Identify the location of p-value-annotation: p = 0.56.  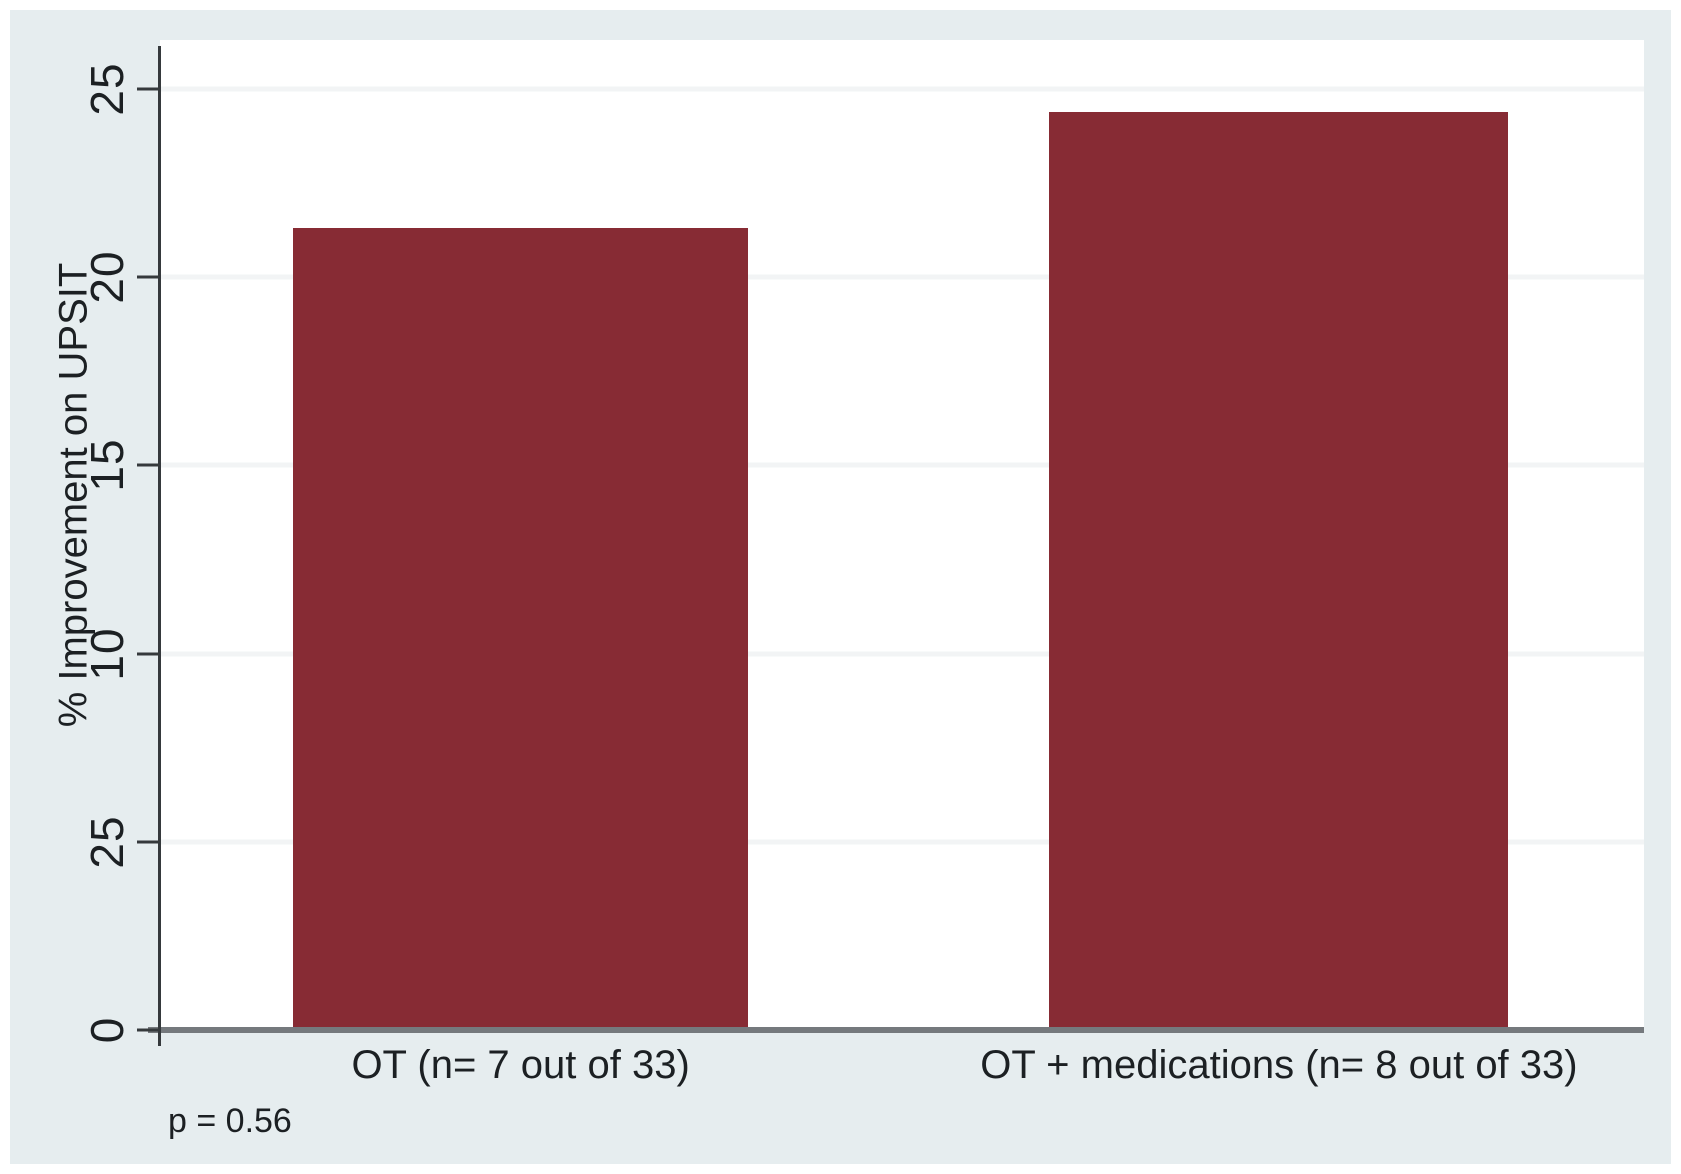
(230, 1121).